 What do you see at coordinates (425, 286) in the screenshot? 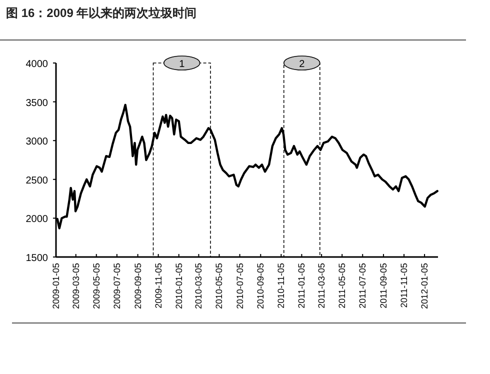
I see `x-tick-label: 2012-01-05` at bounding box center [425, 286].